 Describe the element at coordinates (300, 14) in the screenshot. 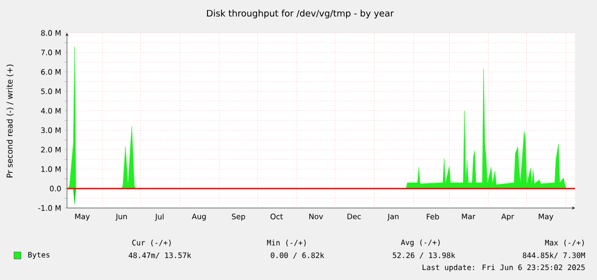

I see `chart-title: Disk throughput for /dev/vg/tmp - by year` at that location.